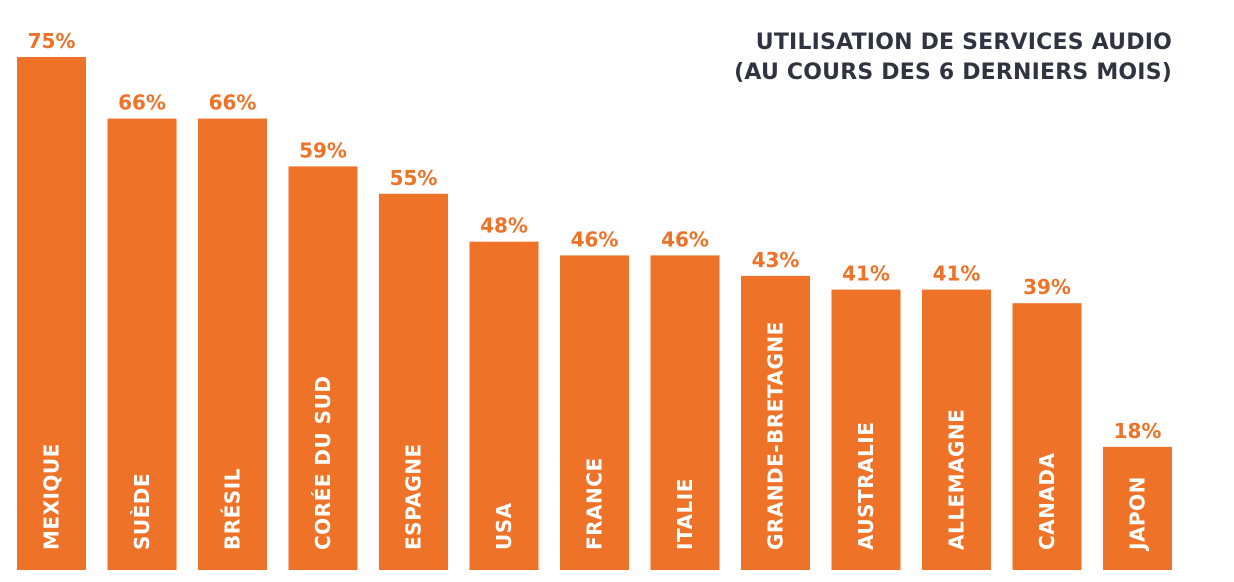 This screenshot has width=1234, height=582. Describe the element at coordinates (1138, 431) in the screenshot. I see `value-label: 18%` at that location.